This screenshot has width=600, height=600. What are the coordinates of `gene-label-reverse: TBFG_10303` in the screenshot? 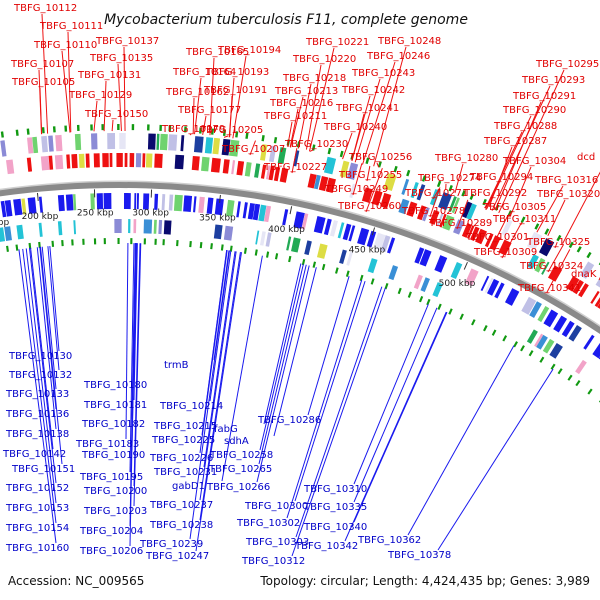 It's located at (277, 542).